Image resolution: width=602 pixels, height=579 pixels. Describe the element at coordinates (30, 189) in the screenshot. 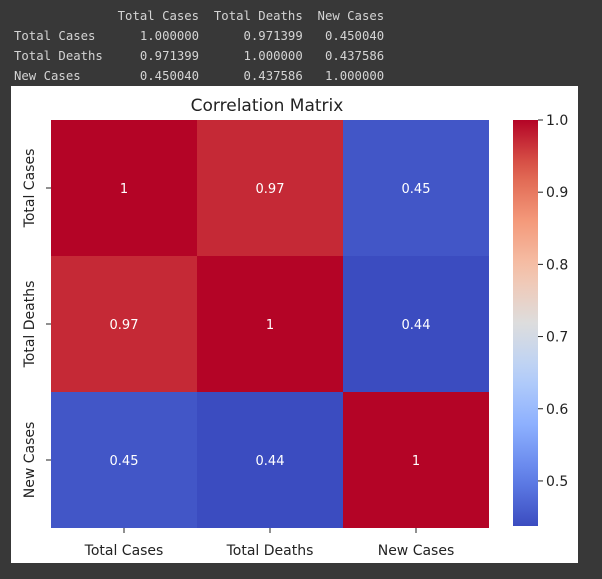

I see `y-tick-label: Total Cases` at that location.